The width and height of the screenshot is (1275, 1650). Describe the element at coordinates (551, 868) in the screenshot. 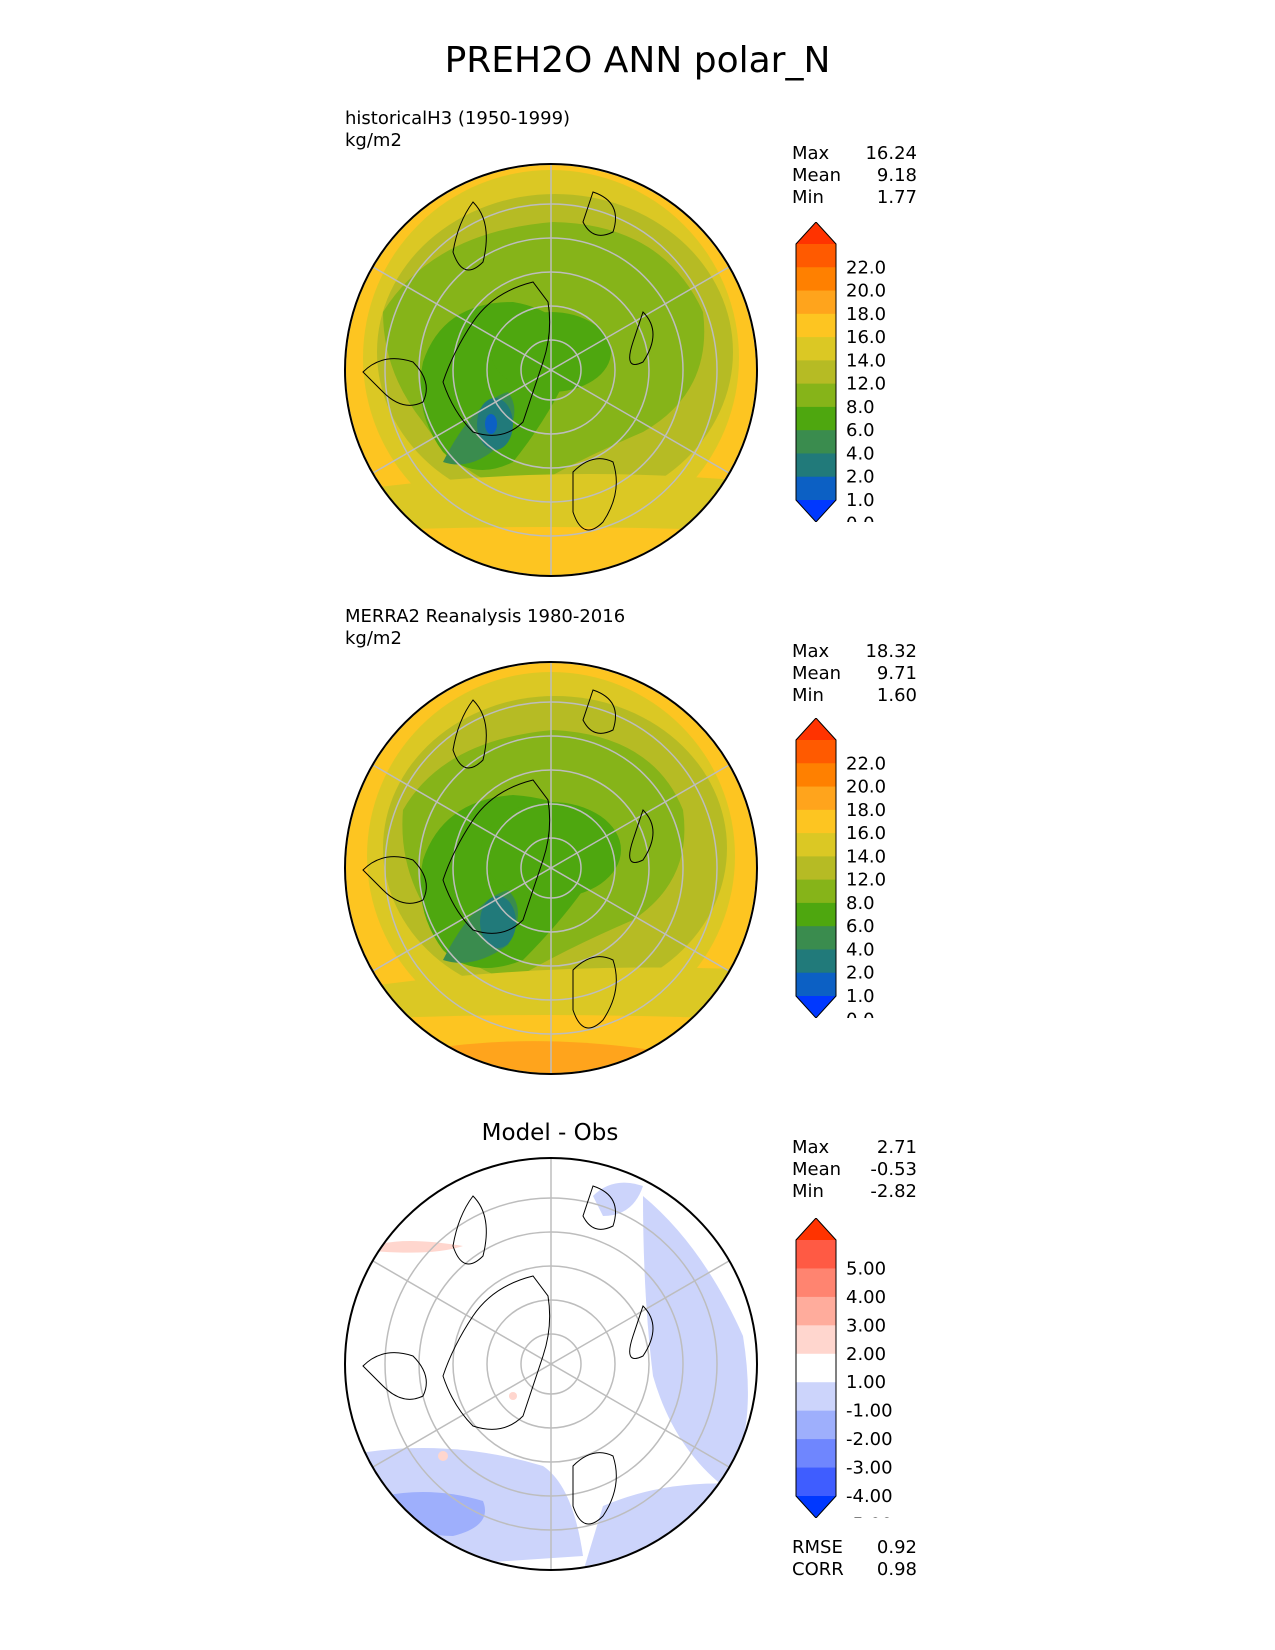

I see `panel2-polar-map` at that location.